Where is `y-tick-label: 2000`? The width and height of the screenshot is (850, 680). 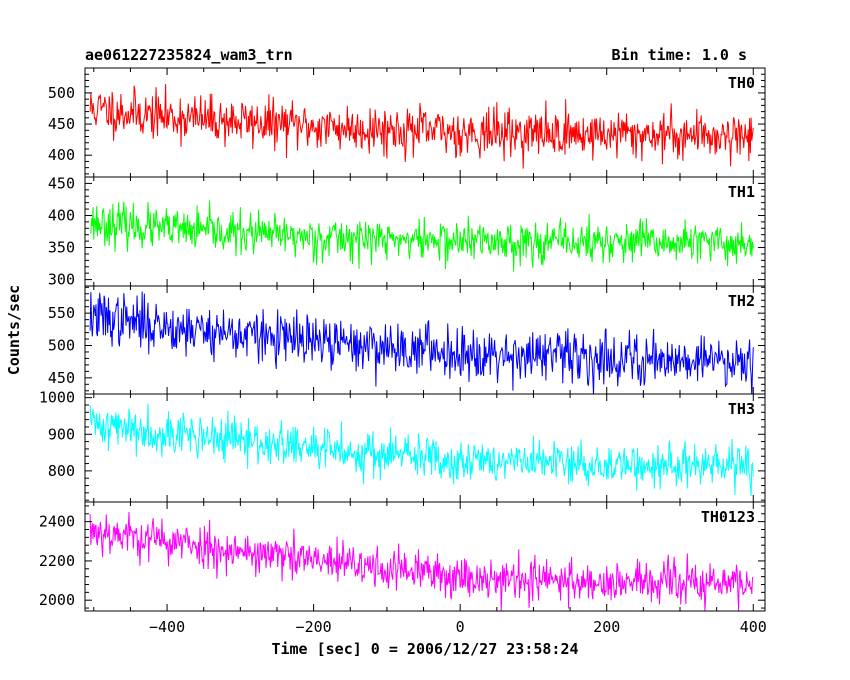 y-tick-label: 2000 is located at coordinates (57, 600).